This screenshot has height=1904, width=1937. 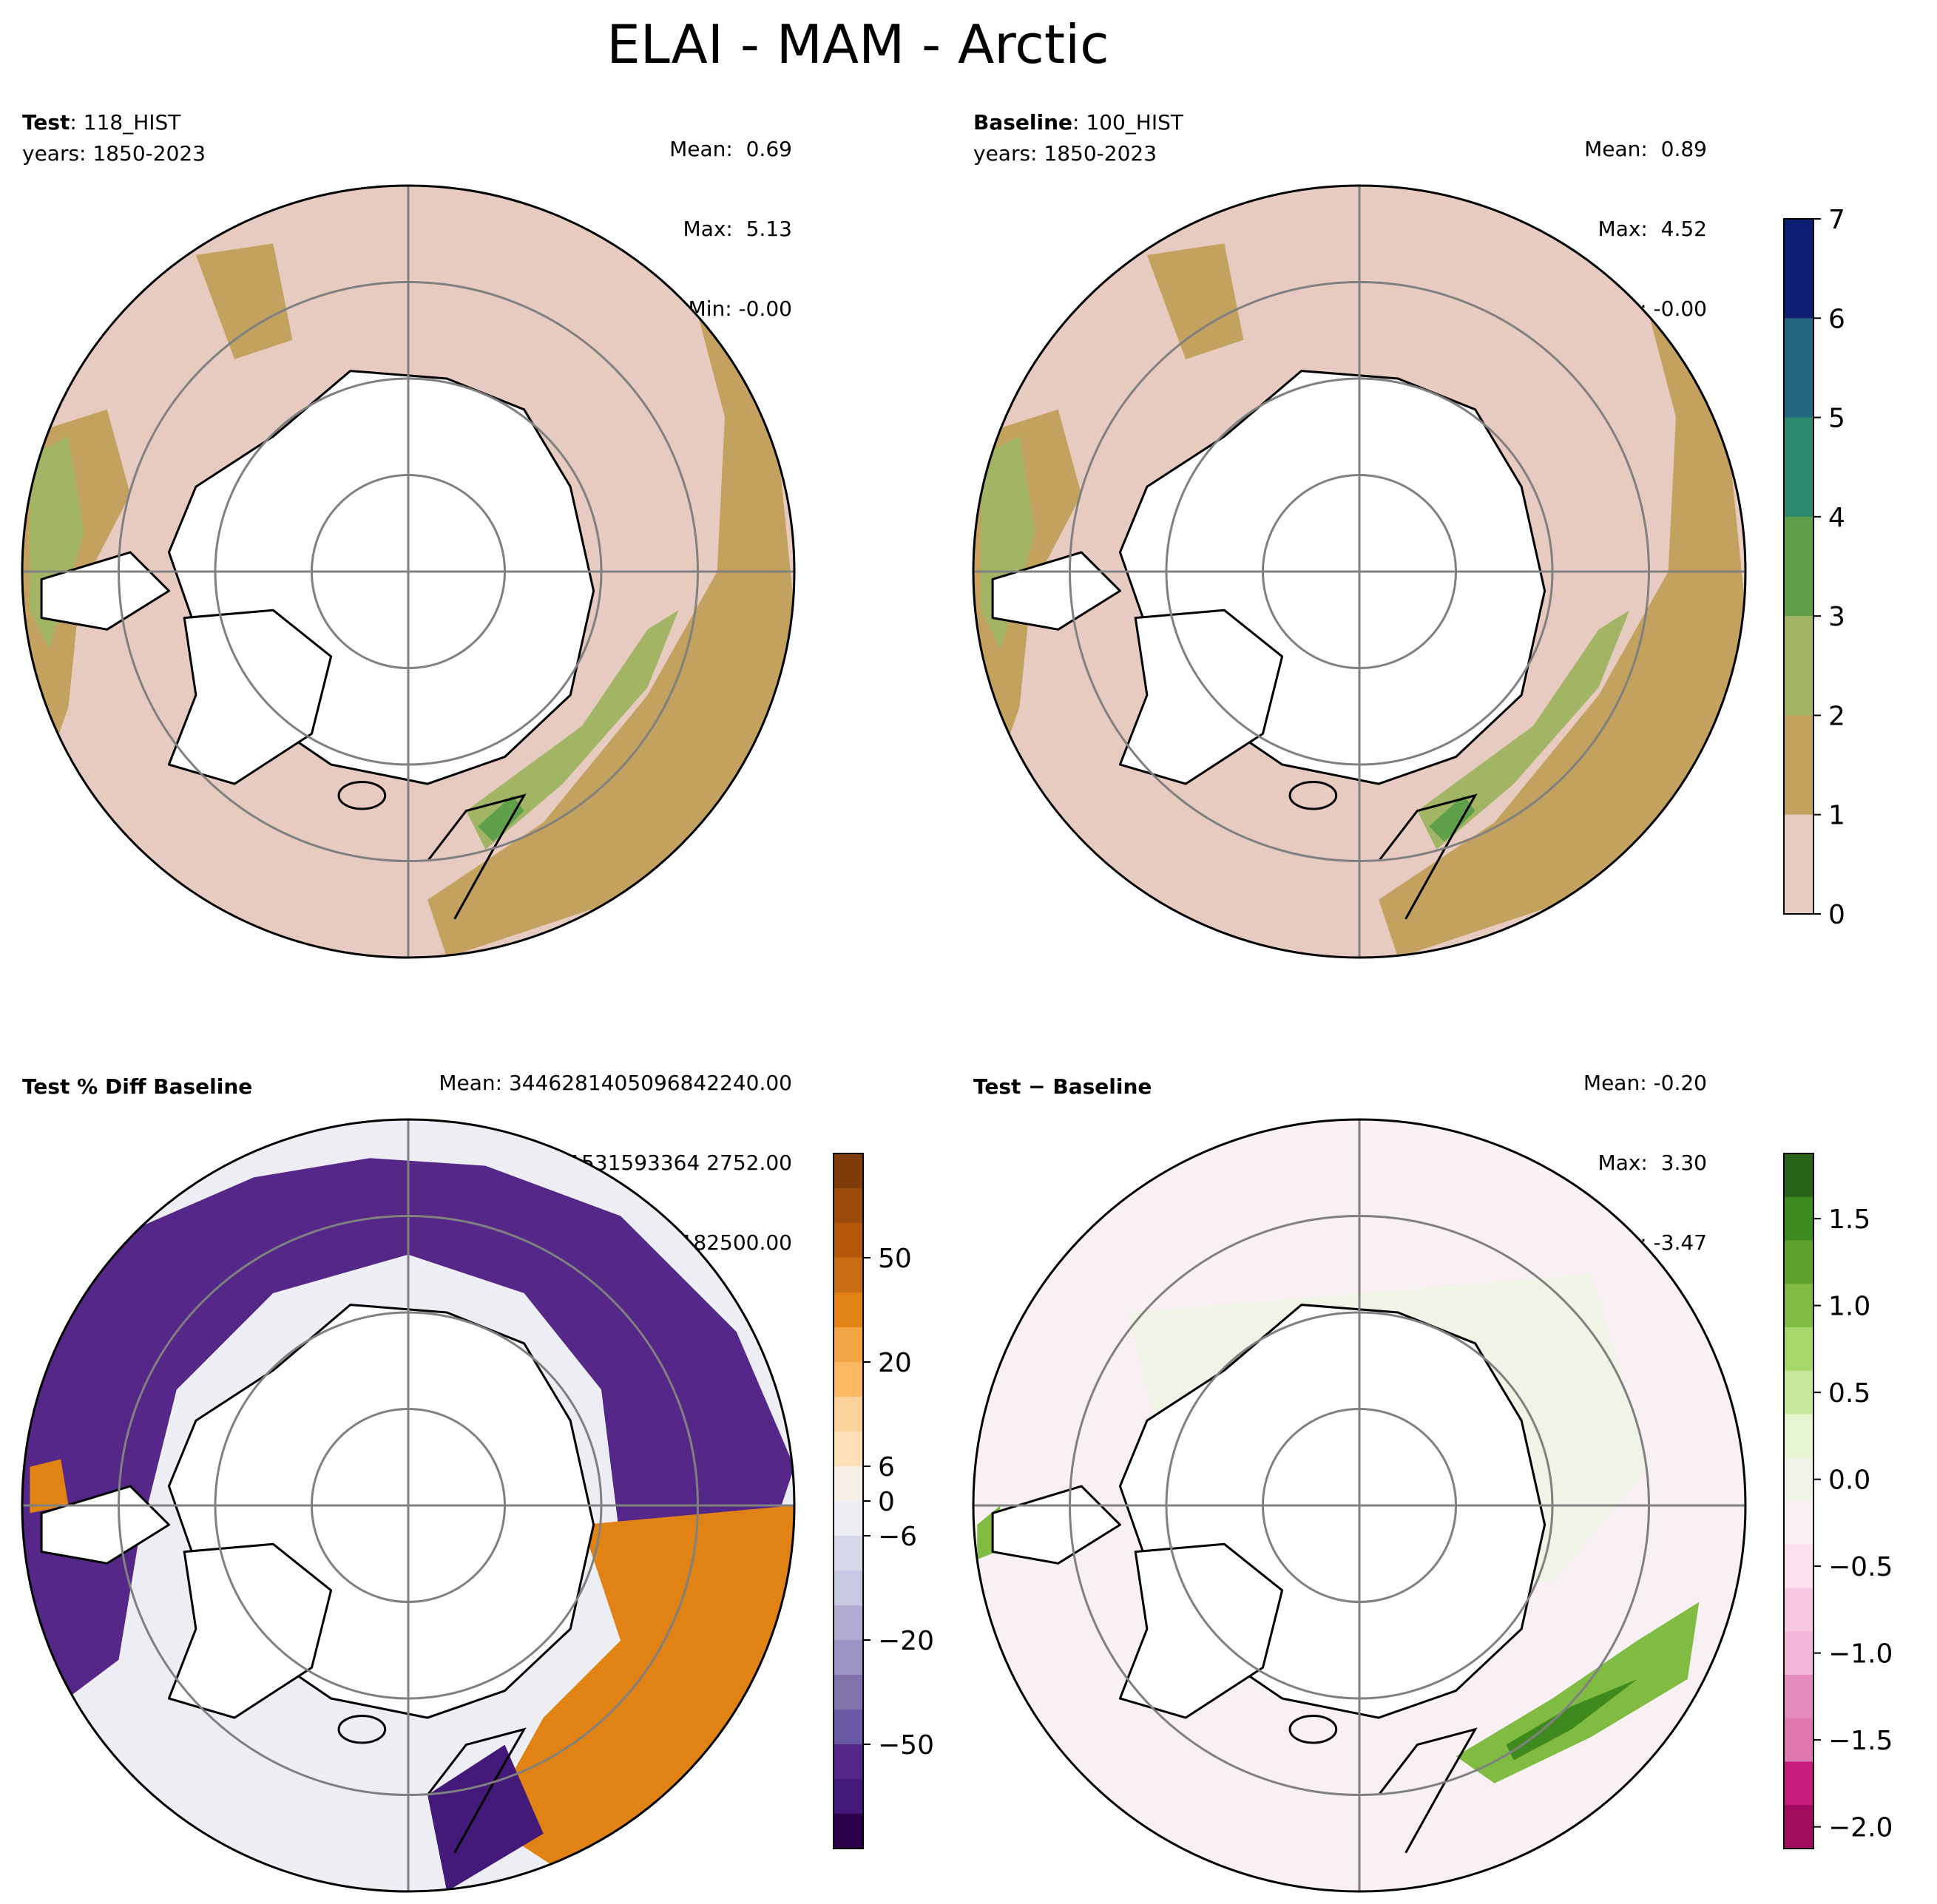 I want to click on baseline-label-rest: : 100_HIST, so click(x=1127, y=122).